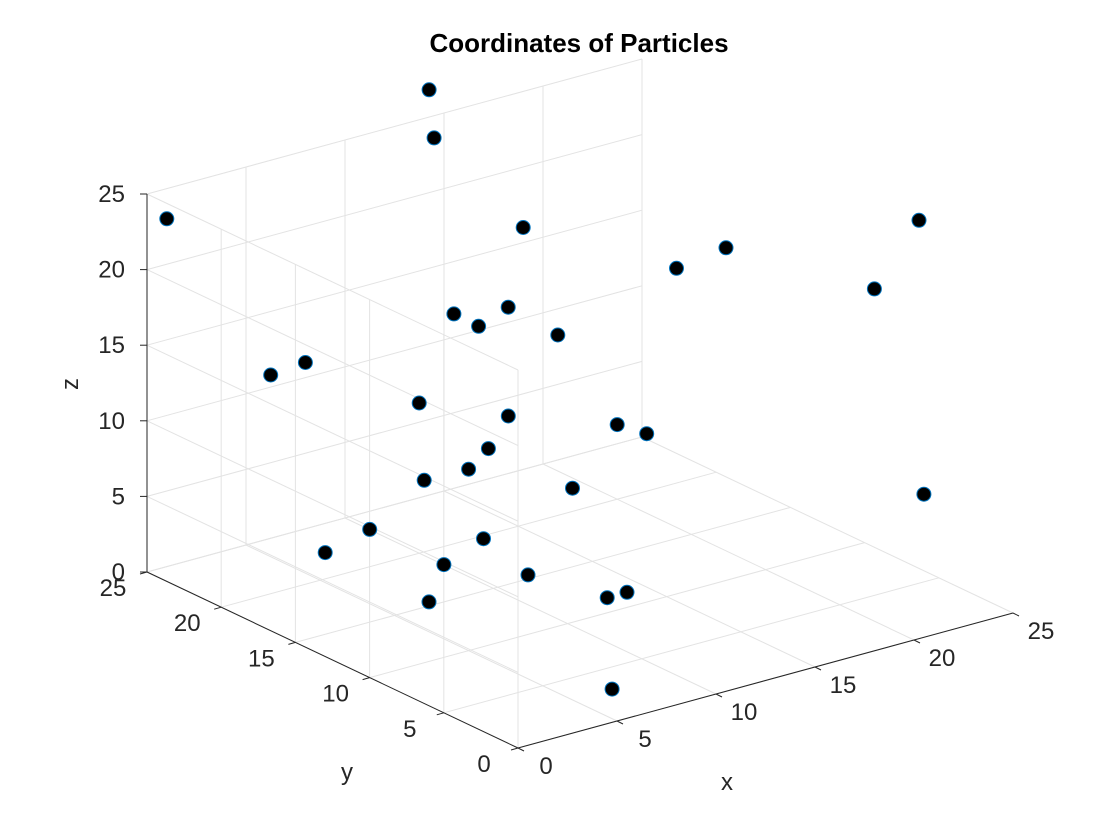 The width and height of the screenshot is (1120, 840). I want to click on z-tick-label: 15, so click(111, 345).